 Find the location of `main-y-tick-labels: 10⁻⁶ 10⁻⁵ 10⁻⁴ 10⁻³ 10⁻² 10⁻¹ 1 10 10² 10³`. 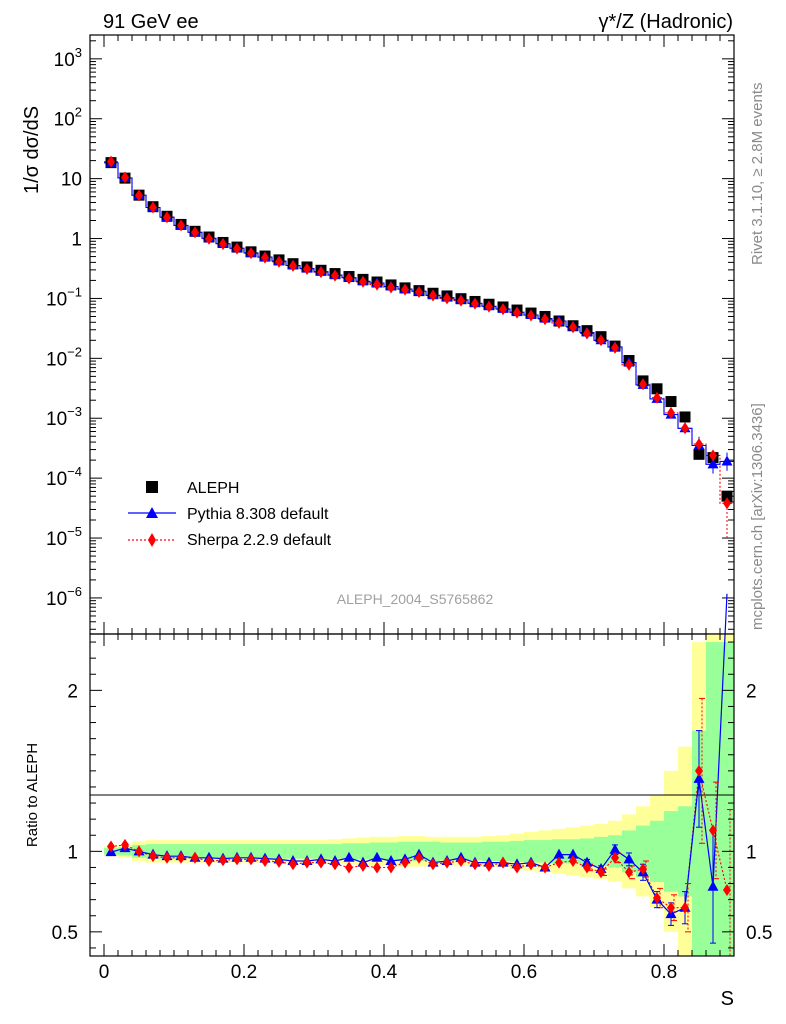

main-y-tick-labels: 10⁻⁶ 10⁻⁵ 10⁻⁴ 10⁻³ 10⁻² 10⁻¹ 1 10 10² 10³ is located at coordinates (64, 327).